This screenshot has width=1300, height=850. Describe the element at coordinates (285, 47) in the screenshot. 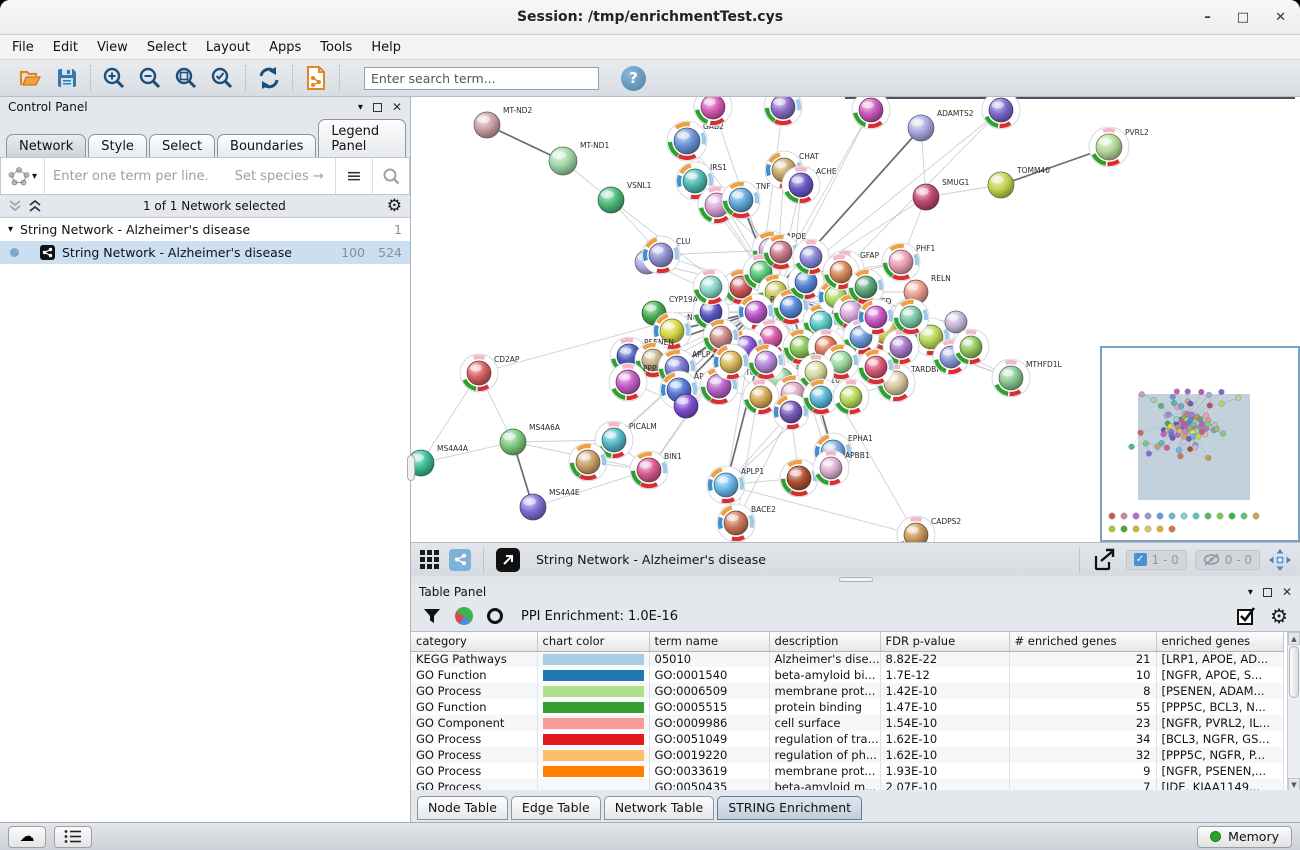

I see `menu-item-apps: Apps` at that location.